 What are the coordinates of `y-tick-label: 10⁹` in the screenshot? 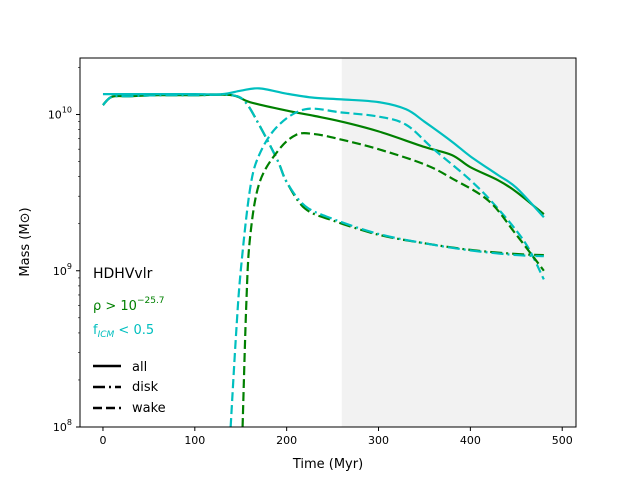 It's located at (62, 270).